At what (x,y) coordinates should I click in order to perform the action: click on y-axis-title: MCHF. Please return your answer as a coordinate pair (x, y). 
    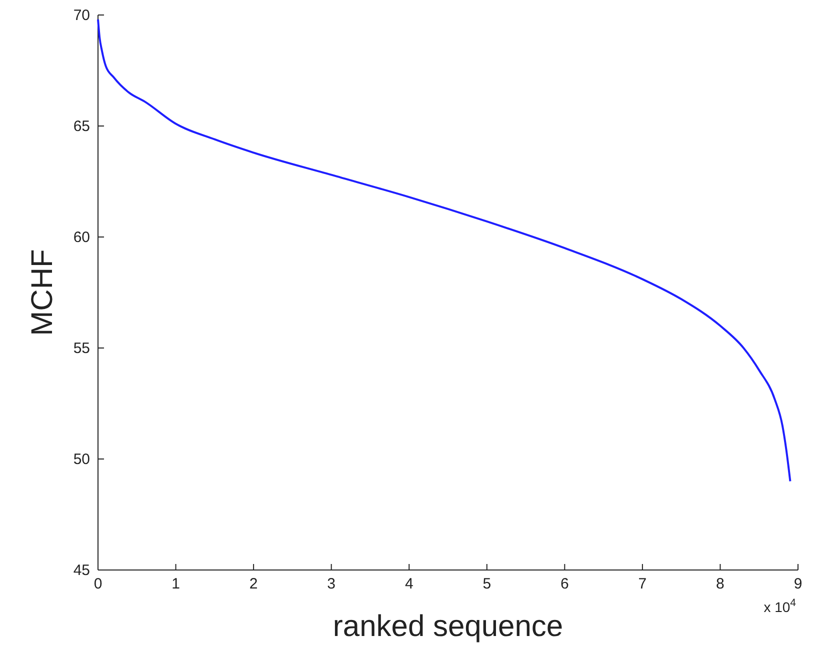
    Looking at the image, I should click on (42, 292).